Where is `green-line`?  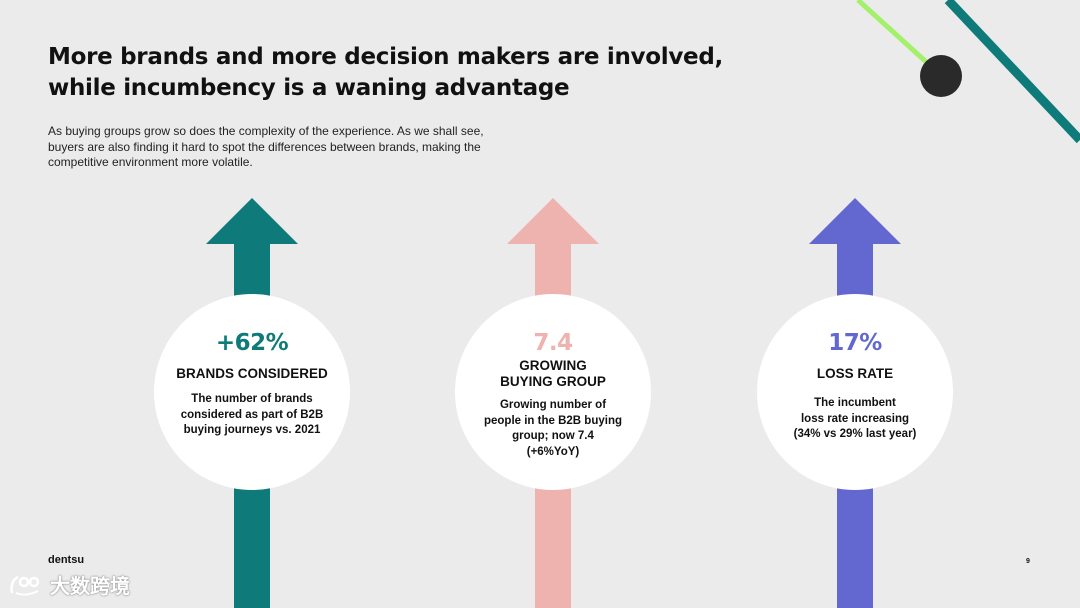
green-line is located at coordinates (896, 36).